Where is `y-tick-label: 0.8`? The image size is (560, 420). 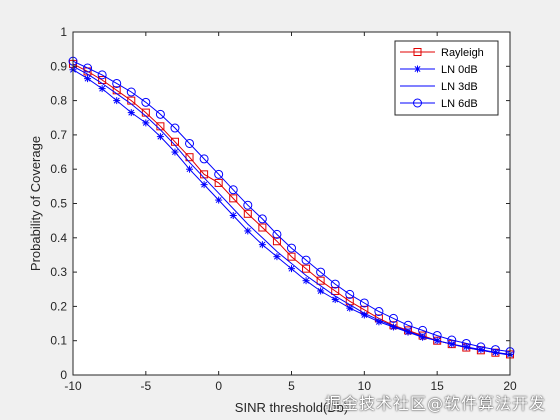
y-tick-label: 0.8 is located at coordinates (58, 101).